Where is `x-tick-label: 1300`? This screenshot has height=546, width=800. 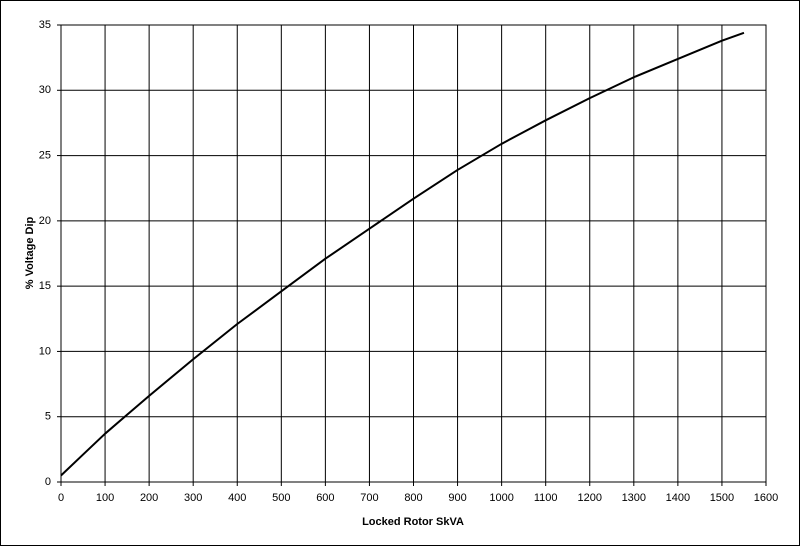
x-tick-label: 1300 is located at coordinates (634, 498).